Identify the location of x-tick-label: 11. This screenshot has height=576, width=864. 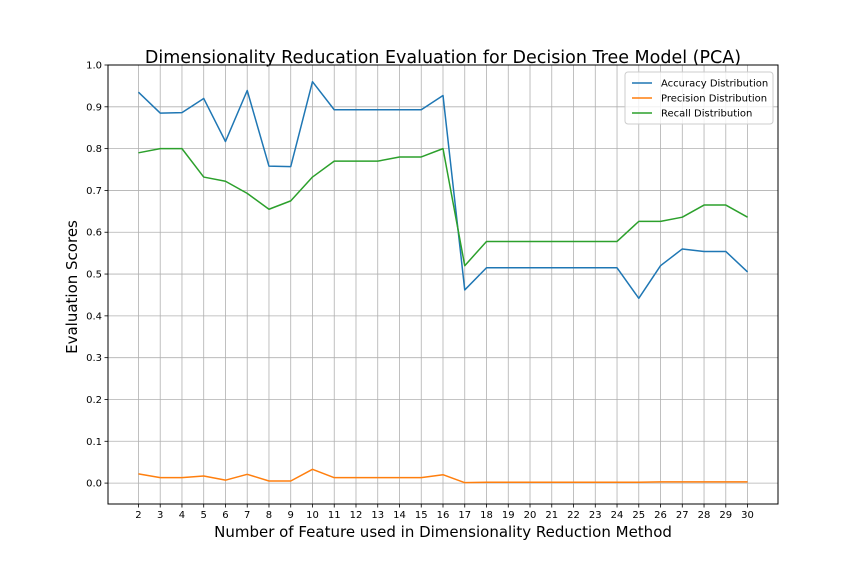
(334, 515).